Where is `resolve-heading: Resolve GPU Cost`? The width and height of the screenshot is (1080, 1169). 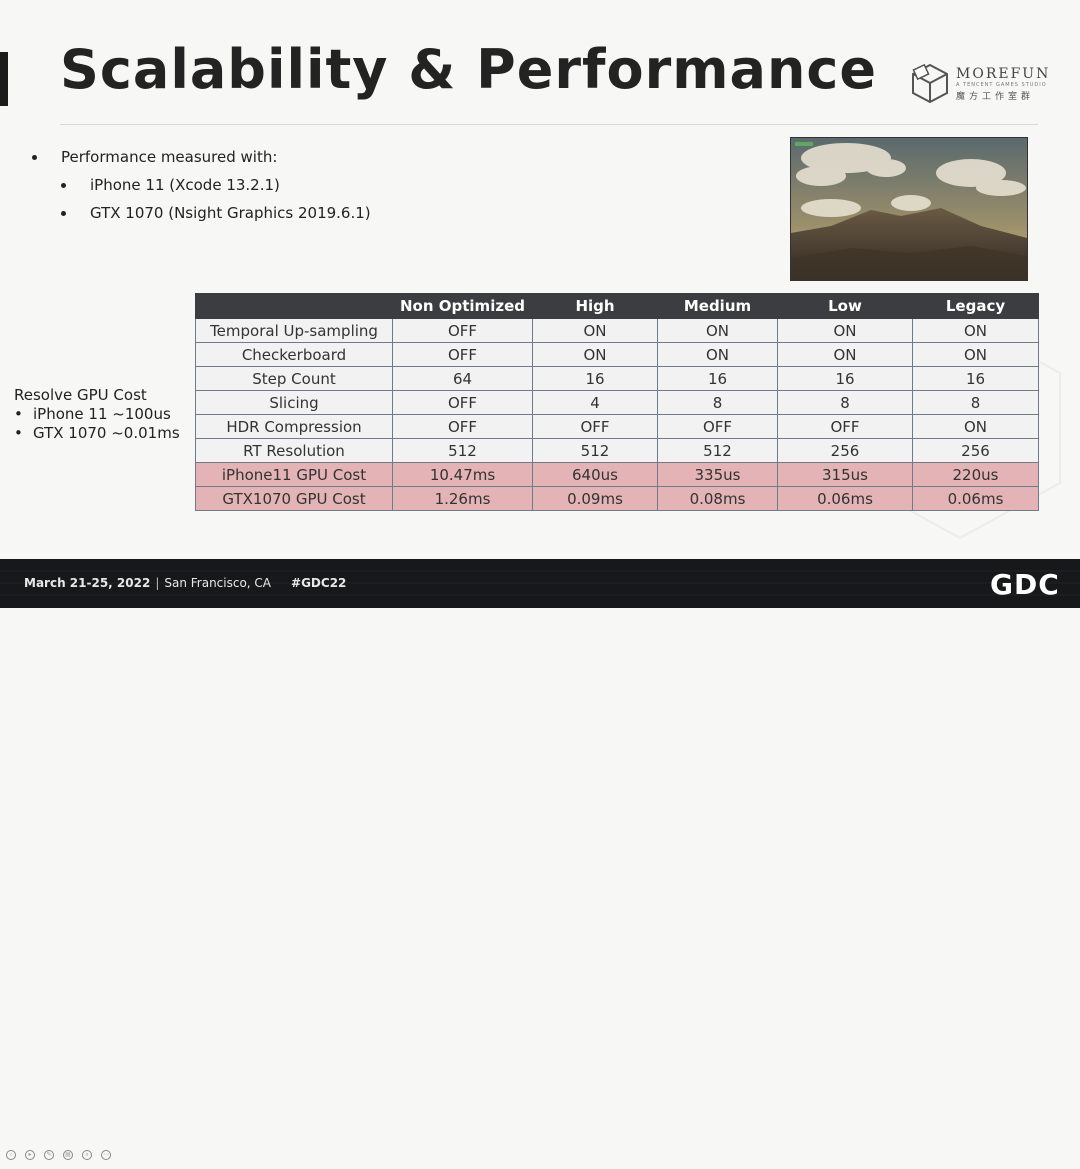
resolve-heading: Resolve GPU Cost is located at coordinates (80, 395).